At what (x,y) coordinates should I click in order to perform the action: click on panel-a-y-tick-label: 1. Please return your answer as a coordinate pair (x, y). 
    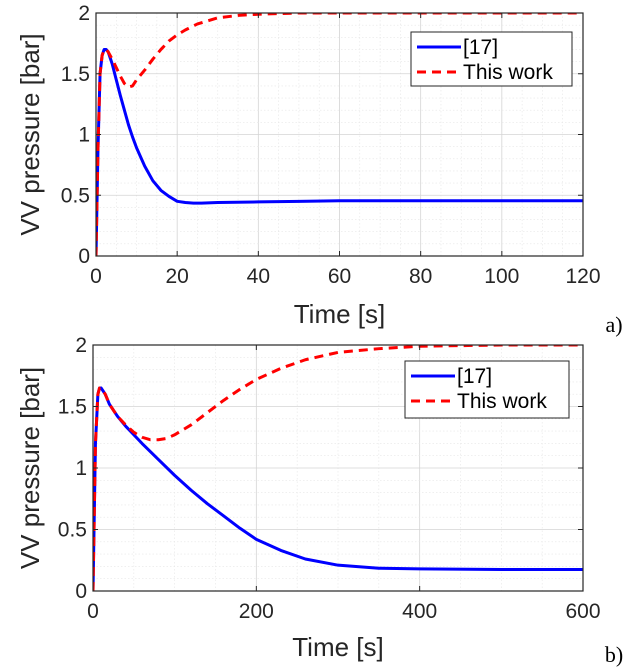
    Looking at the image, I should click on (84, 135).